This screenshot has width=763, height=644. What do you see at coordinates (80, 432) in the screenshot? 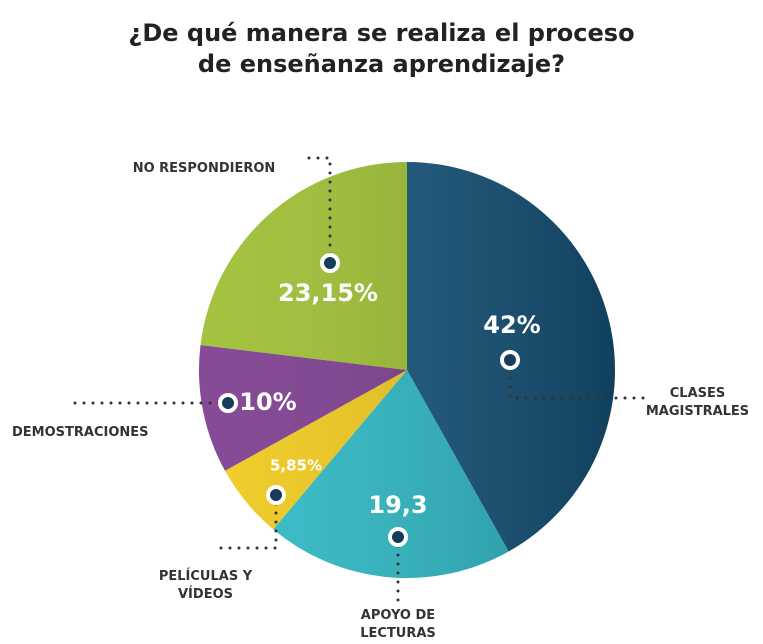
I see `category-label: DEMOSTRACIONES` at bounding box center [80, 432].